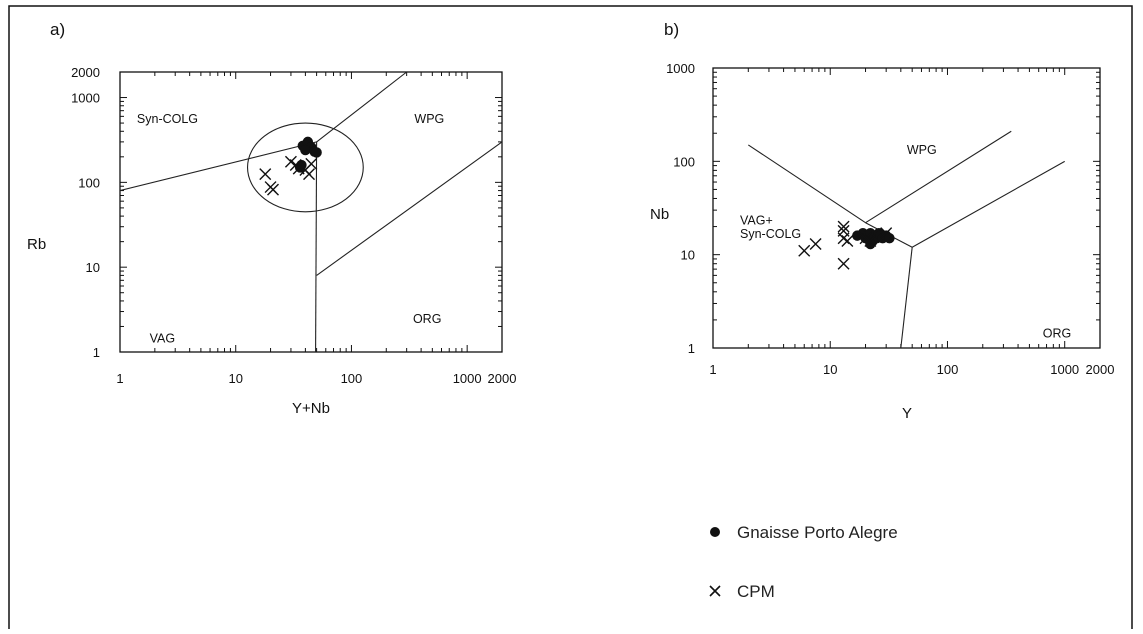 The height and width of the screenshot is (634, 1143). What do you see at coordinates (715, 591) in the screenshot?
I see `legend-cross-icon` at bounding box center [715, 591].